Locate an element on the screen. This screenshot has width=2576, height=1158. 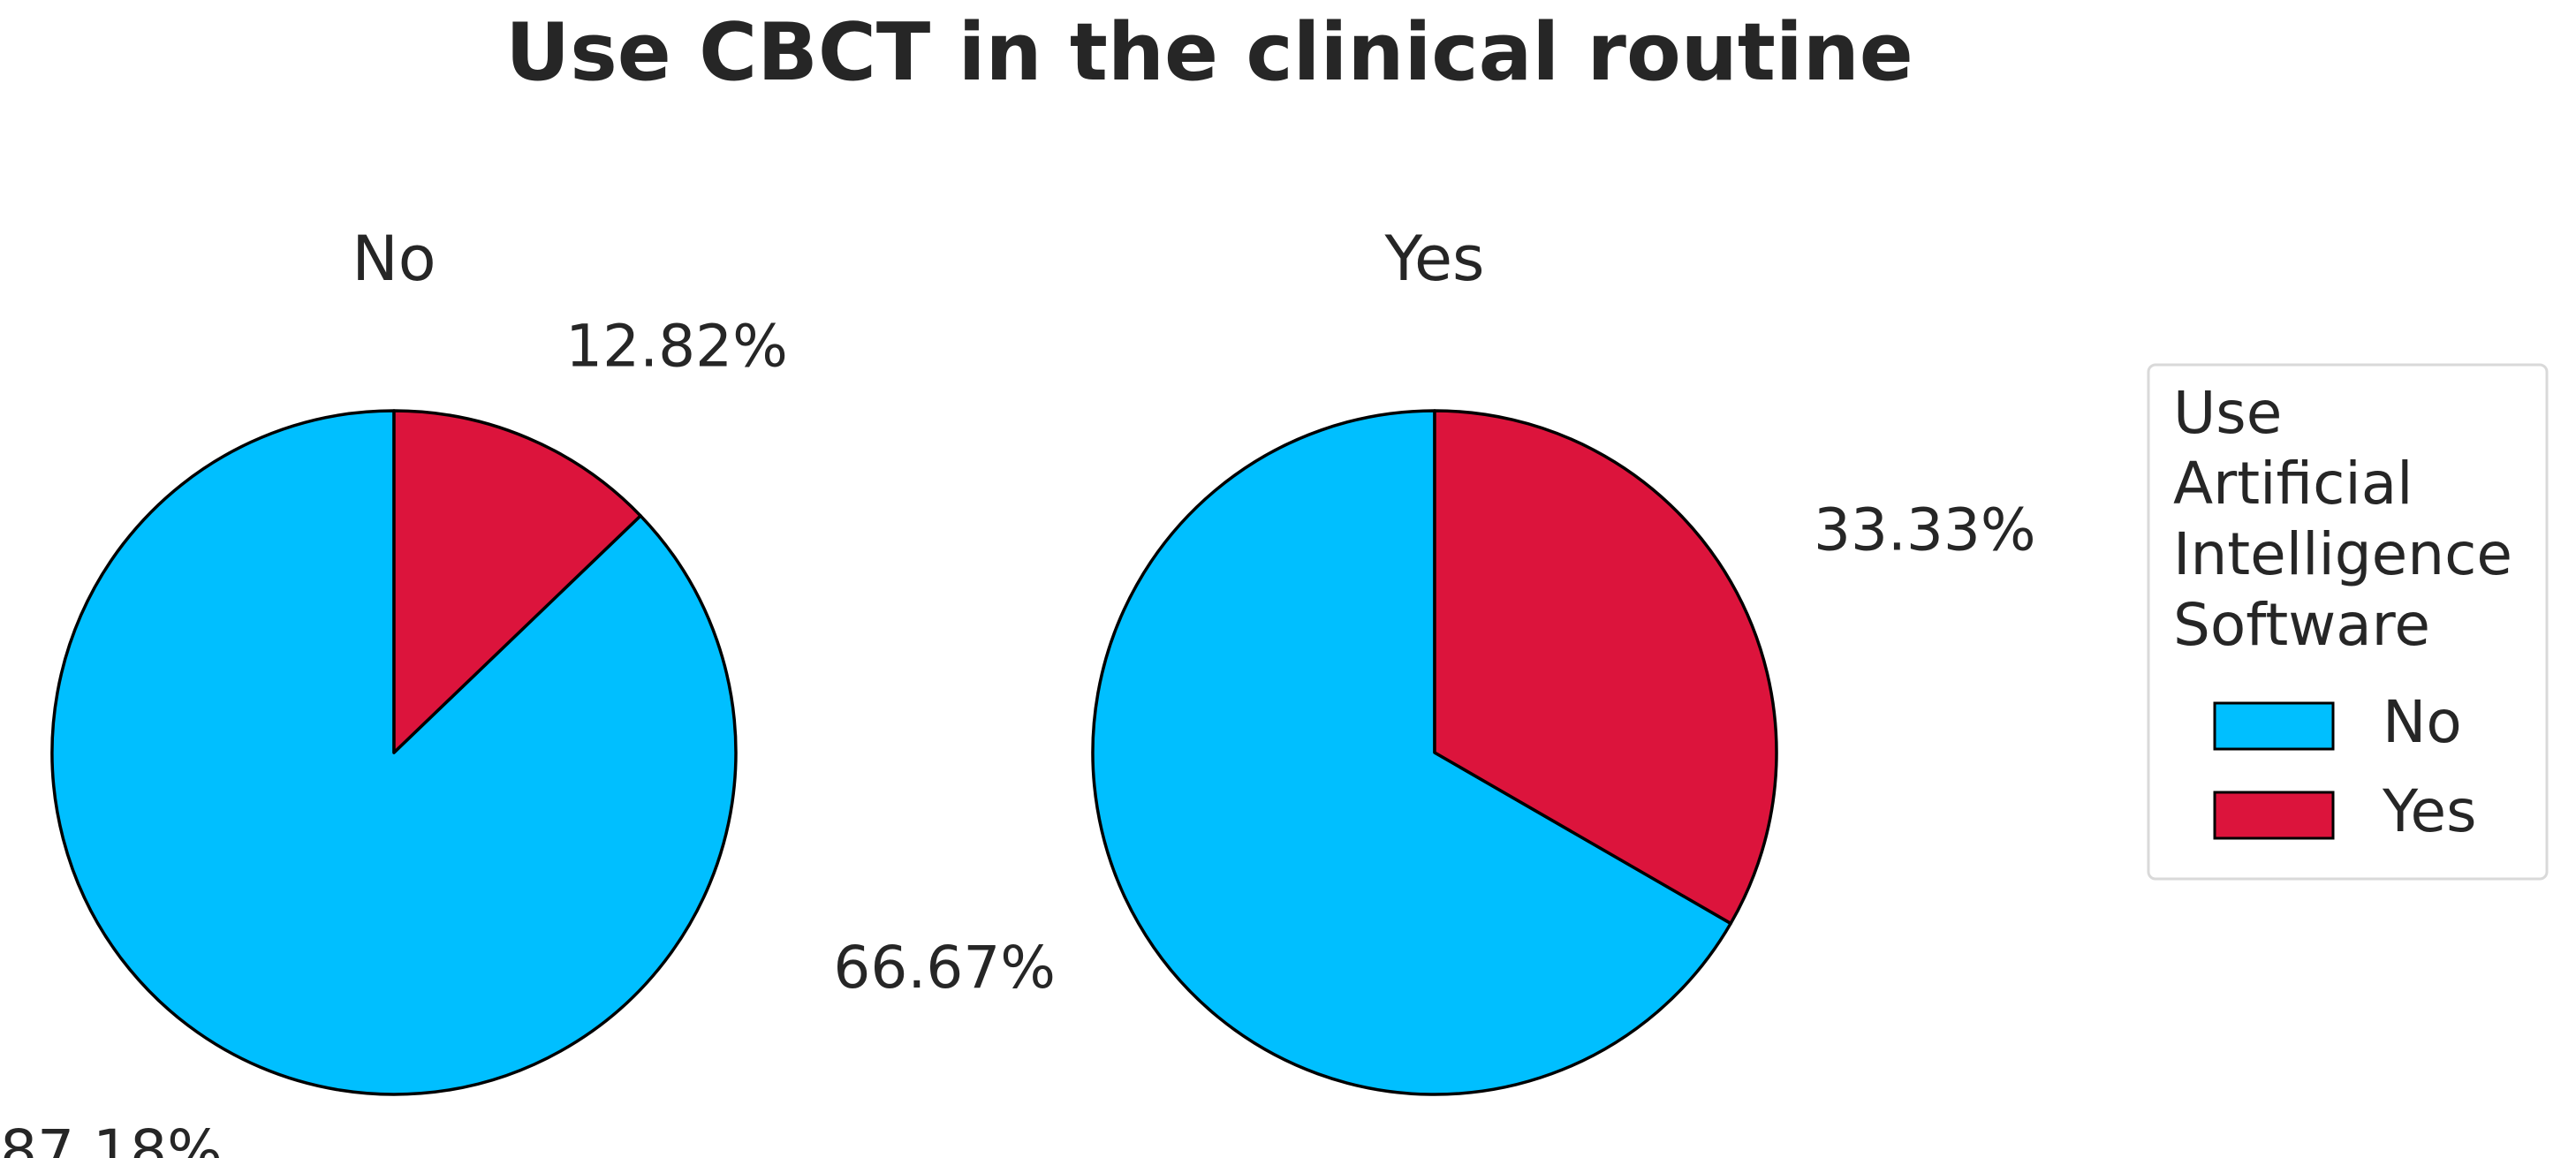
value-label: 87.18% is located at coordinates (112, 1137).